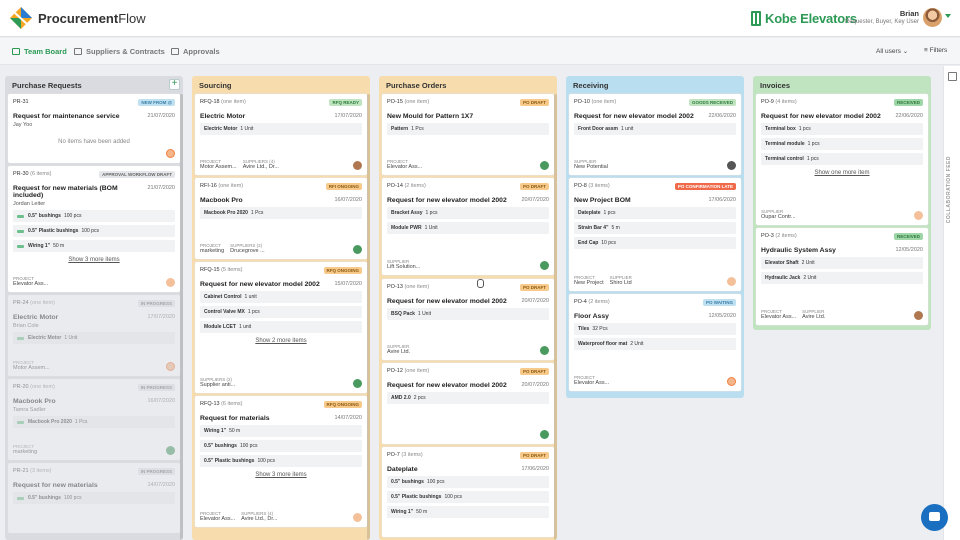  Describe the element at coordinates (408, 371) in the screenshot. I see `card-number: PO-12 (one item)` at that location.